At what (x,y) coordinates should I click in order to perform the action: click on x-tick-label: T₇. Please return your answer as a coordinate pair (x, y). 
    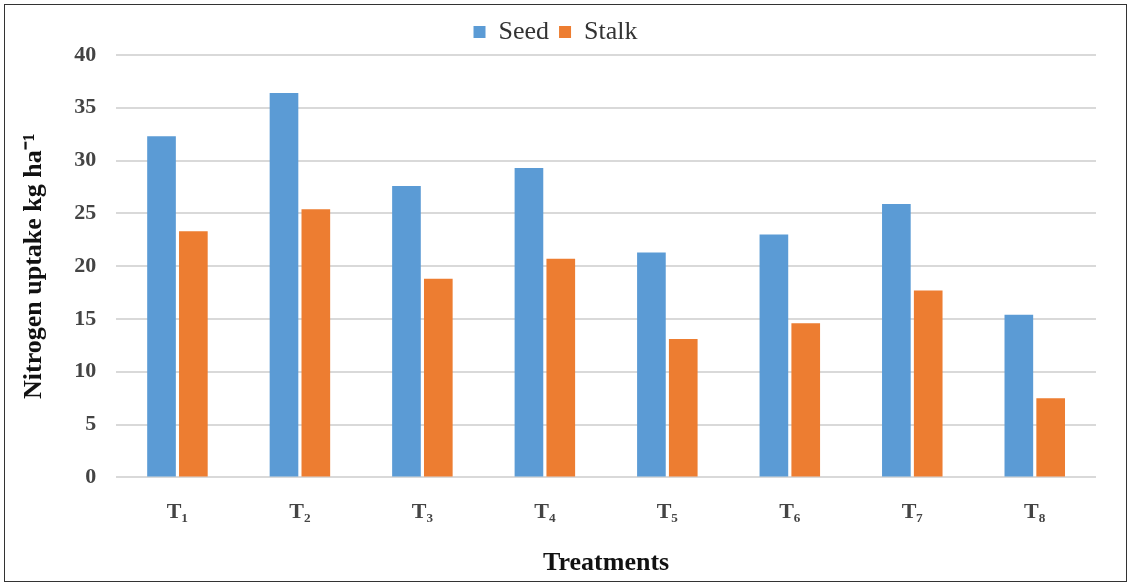
    Looking at the image, I should click on (912, 511).